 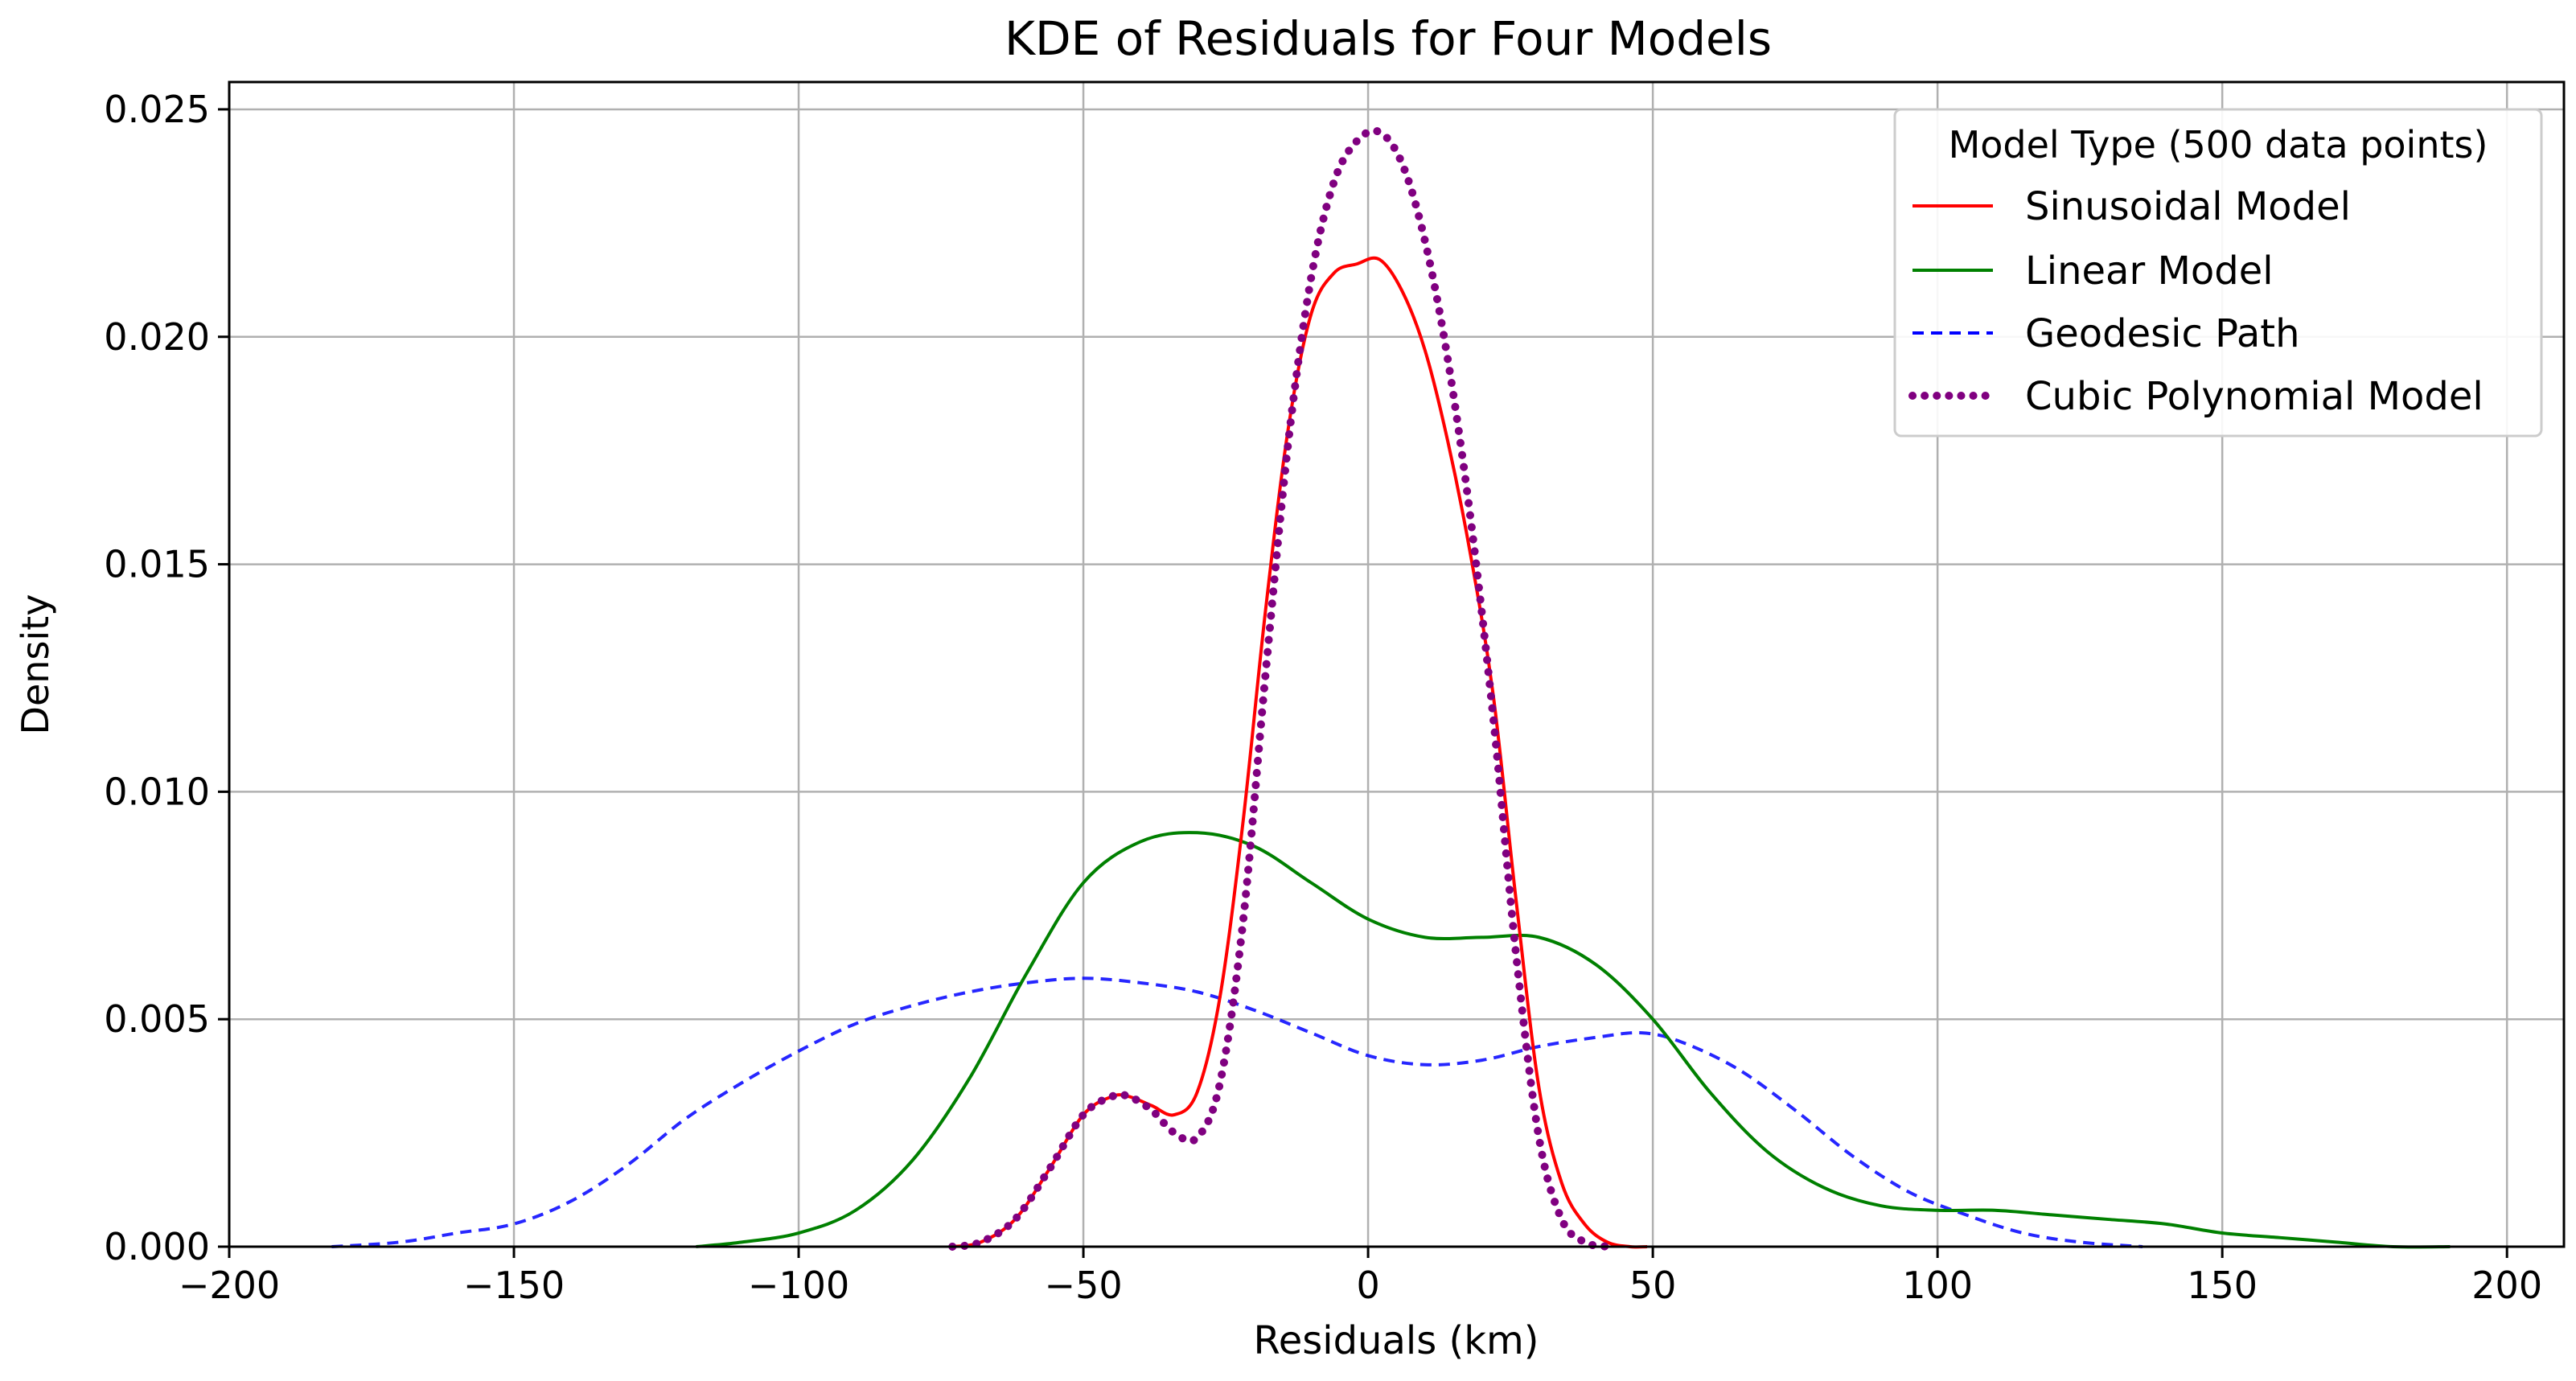 I want to click on y-tick-label: 0.005, so click(x=157, y=1019).